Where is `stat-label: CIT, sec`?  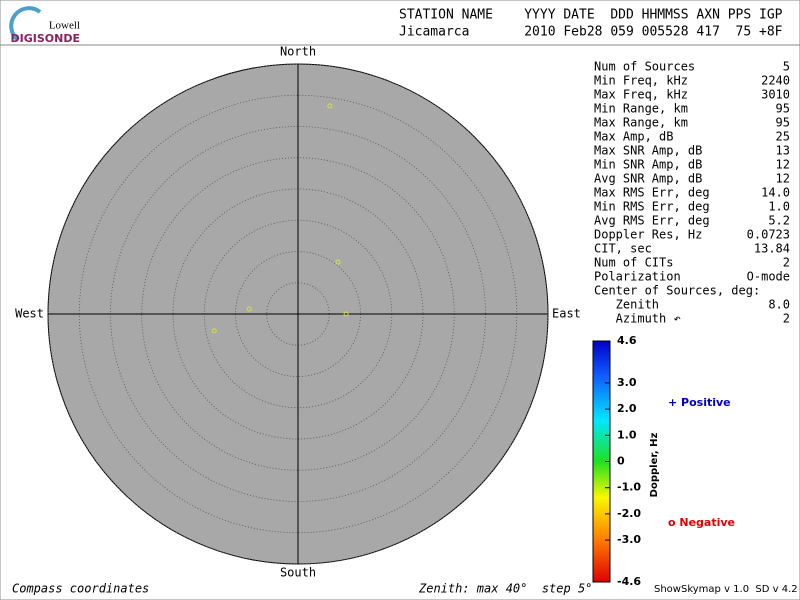
stat-label: CIT, sec is located at coordinates (623, 249).